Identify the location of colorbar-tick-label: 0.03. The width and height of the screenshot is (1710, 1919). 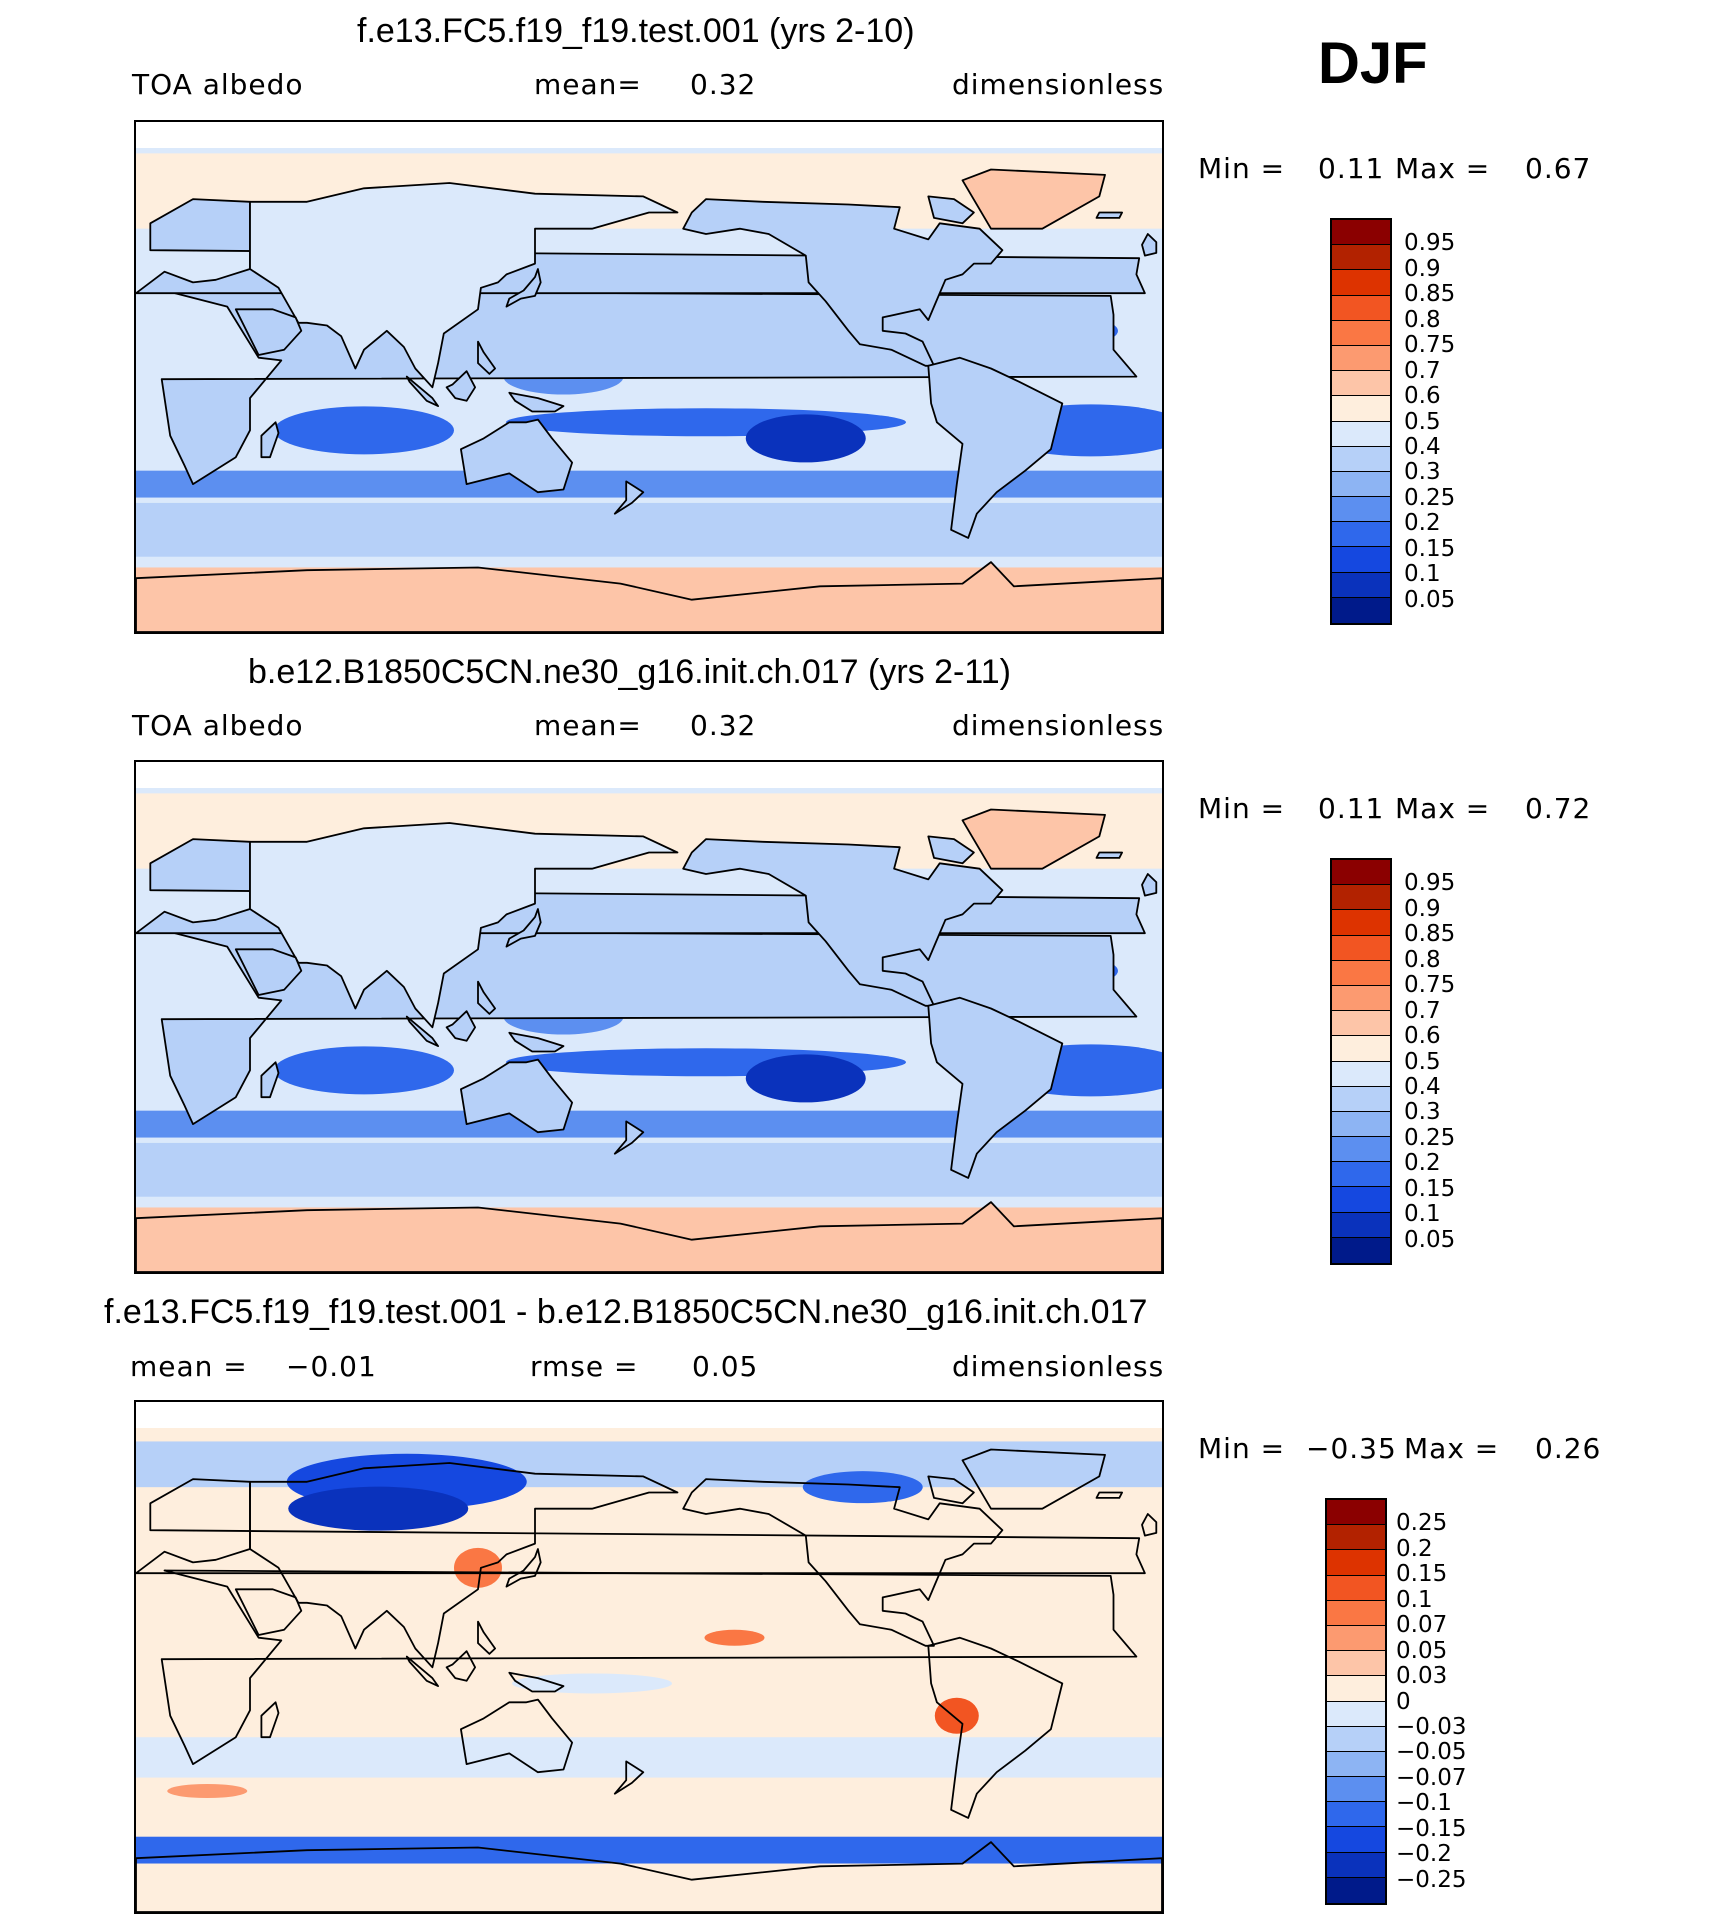
(1422, 1676).